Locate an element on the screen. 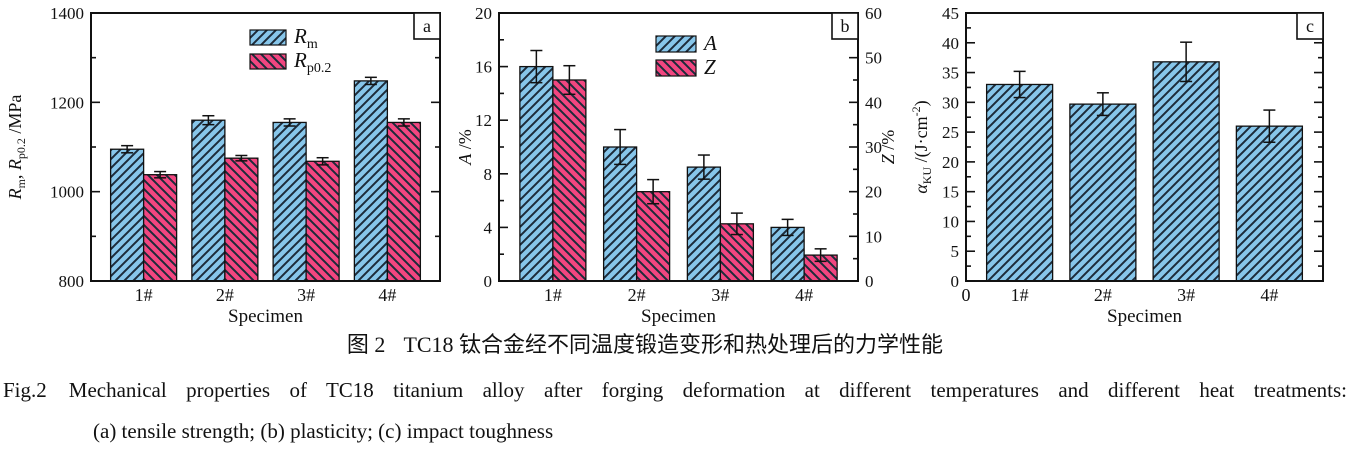  bar-Rp0.2-2# is located at coordinates (241, 219).